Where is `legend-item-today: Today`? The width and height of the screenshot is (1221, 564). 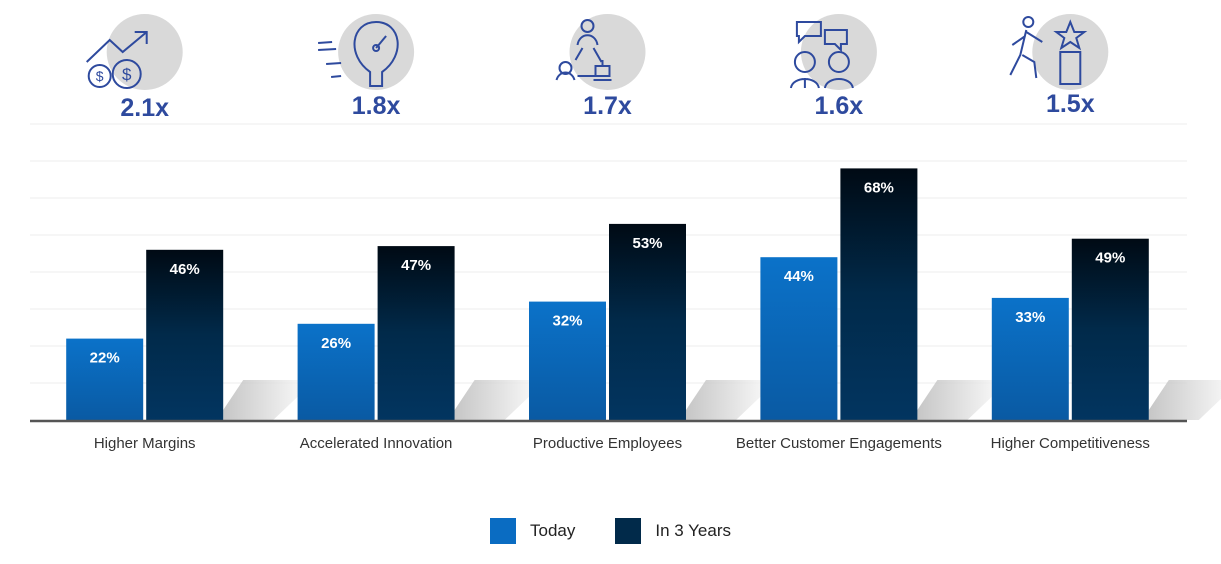 legend-item-today: Today is located at coordinates (532, 531).